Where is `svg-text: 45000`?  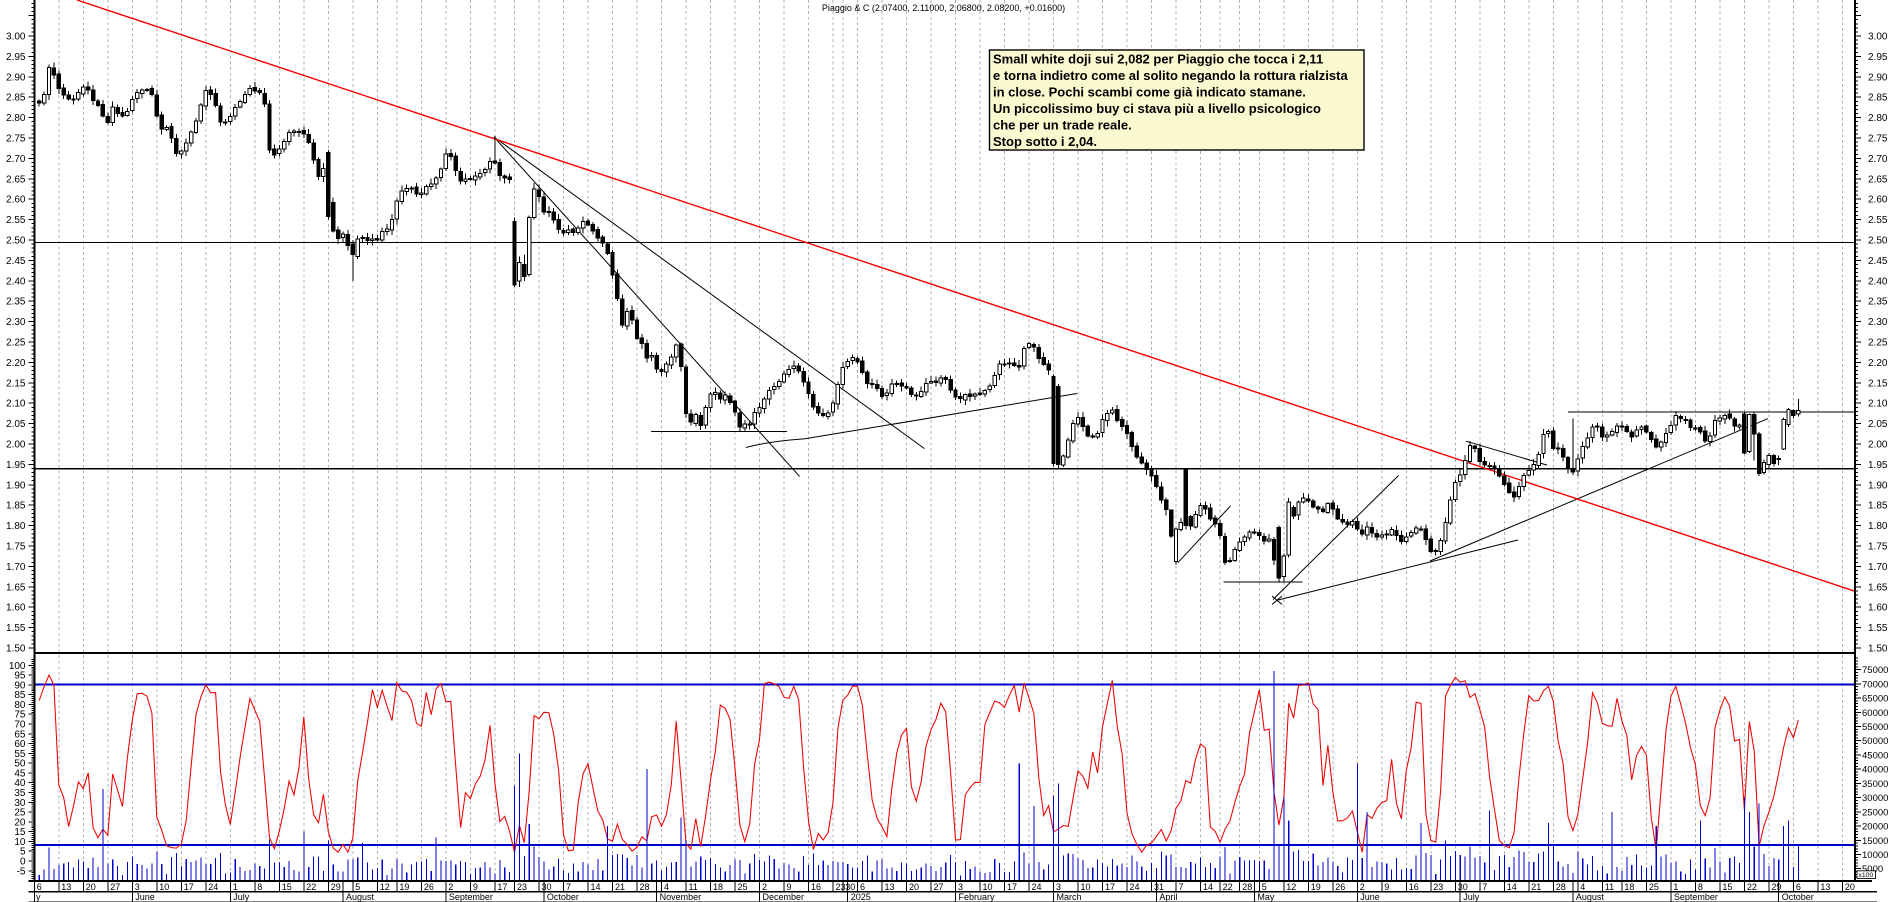 svg-text: 45000 is located at coordinates (1875, 755).